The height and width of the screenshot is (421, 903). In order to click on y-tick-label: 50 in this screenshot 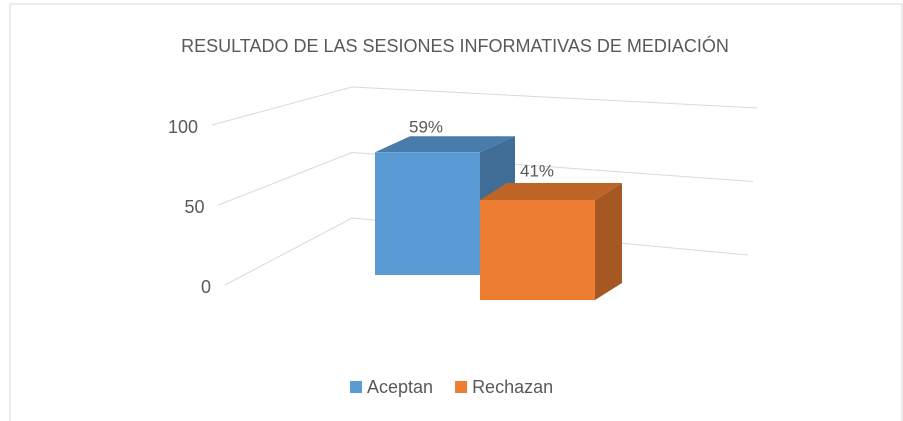, I will do `click(194, 207)`.